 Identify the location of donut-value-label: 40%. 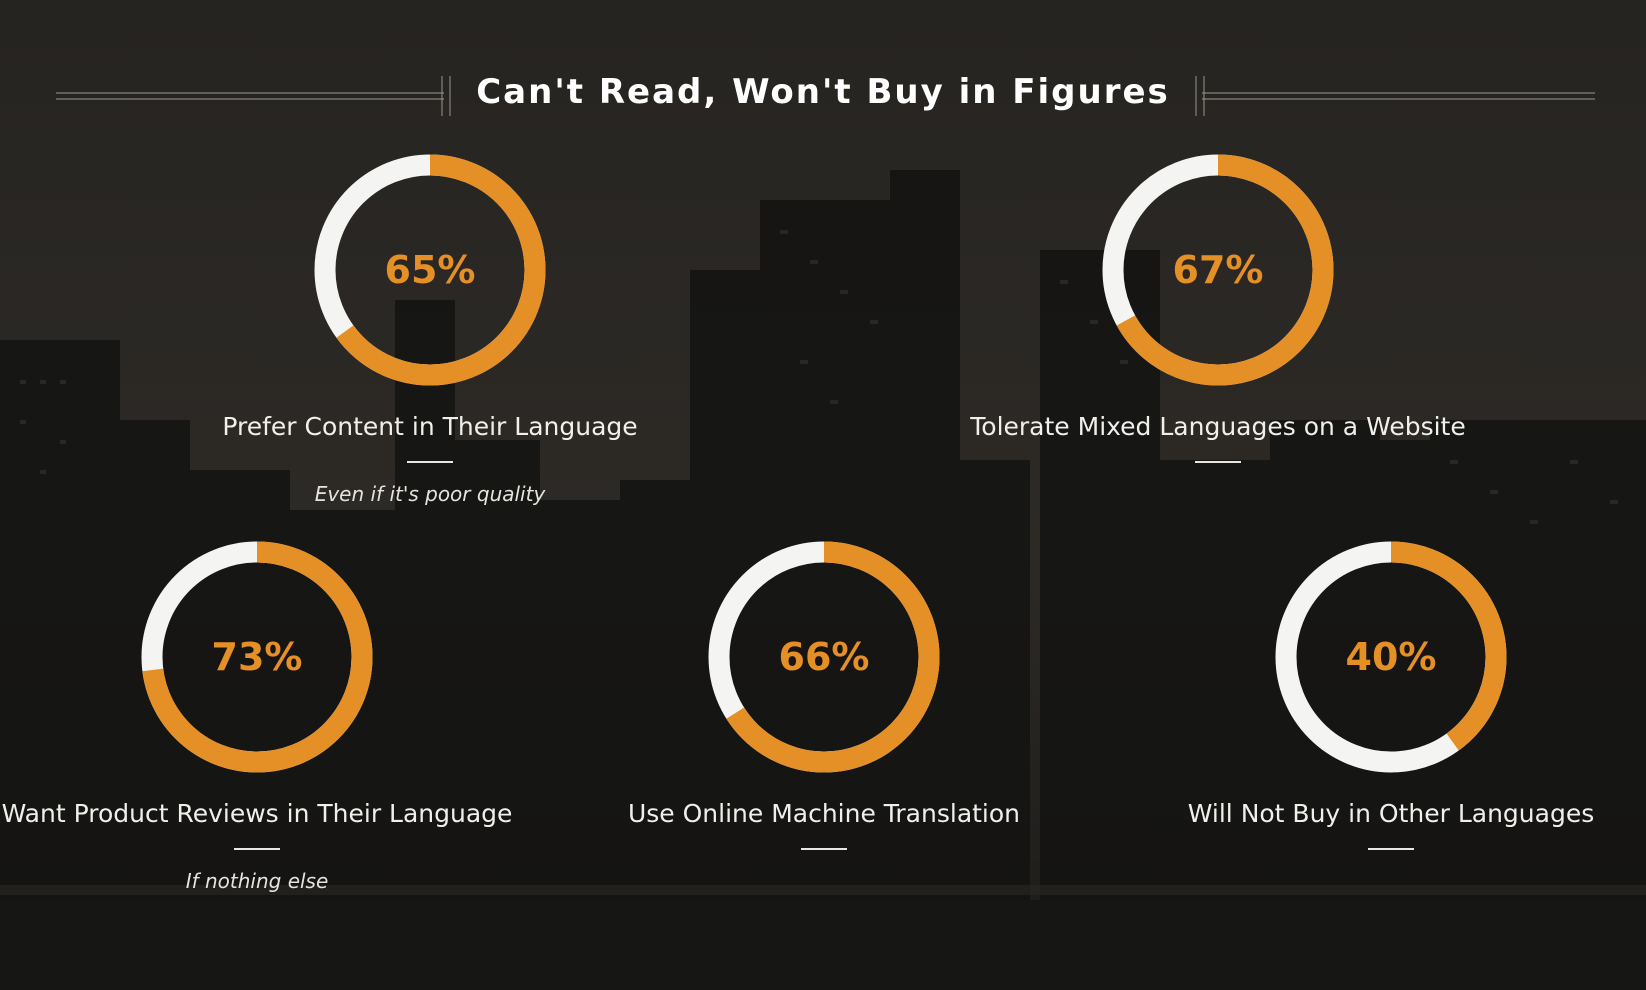
(1391, 657).